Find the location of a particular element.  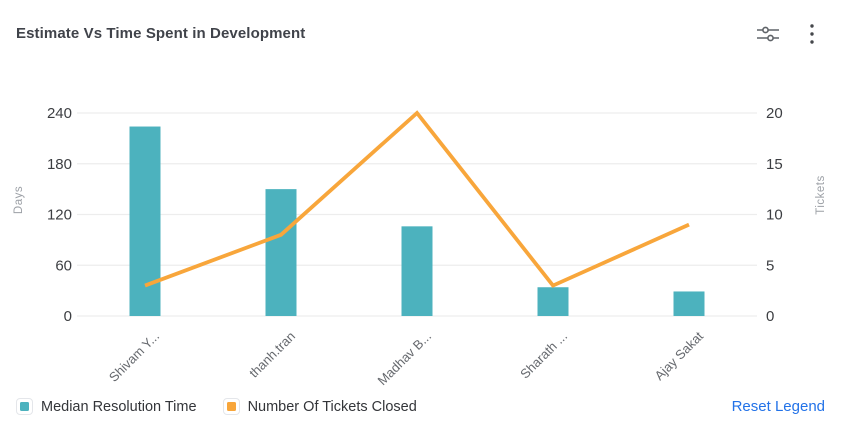

right-axis-tick-label: 15 is located at coordinates (774, 164).